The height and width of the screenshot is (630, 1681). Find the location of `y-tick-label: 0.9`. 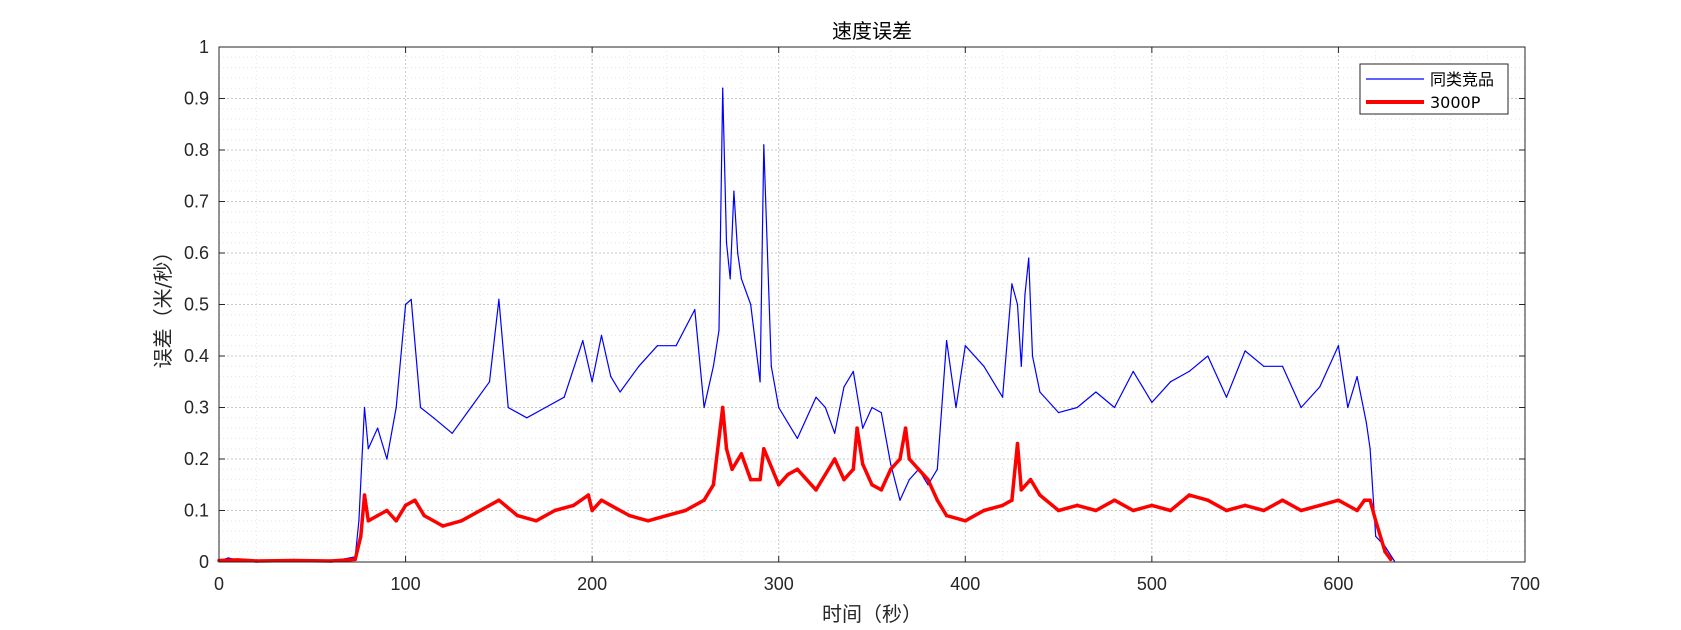

y-tick-label: 0.9 is located at coordinates (196, 99).